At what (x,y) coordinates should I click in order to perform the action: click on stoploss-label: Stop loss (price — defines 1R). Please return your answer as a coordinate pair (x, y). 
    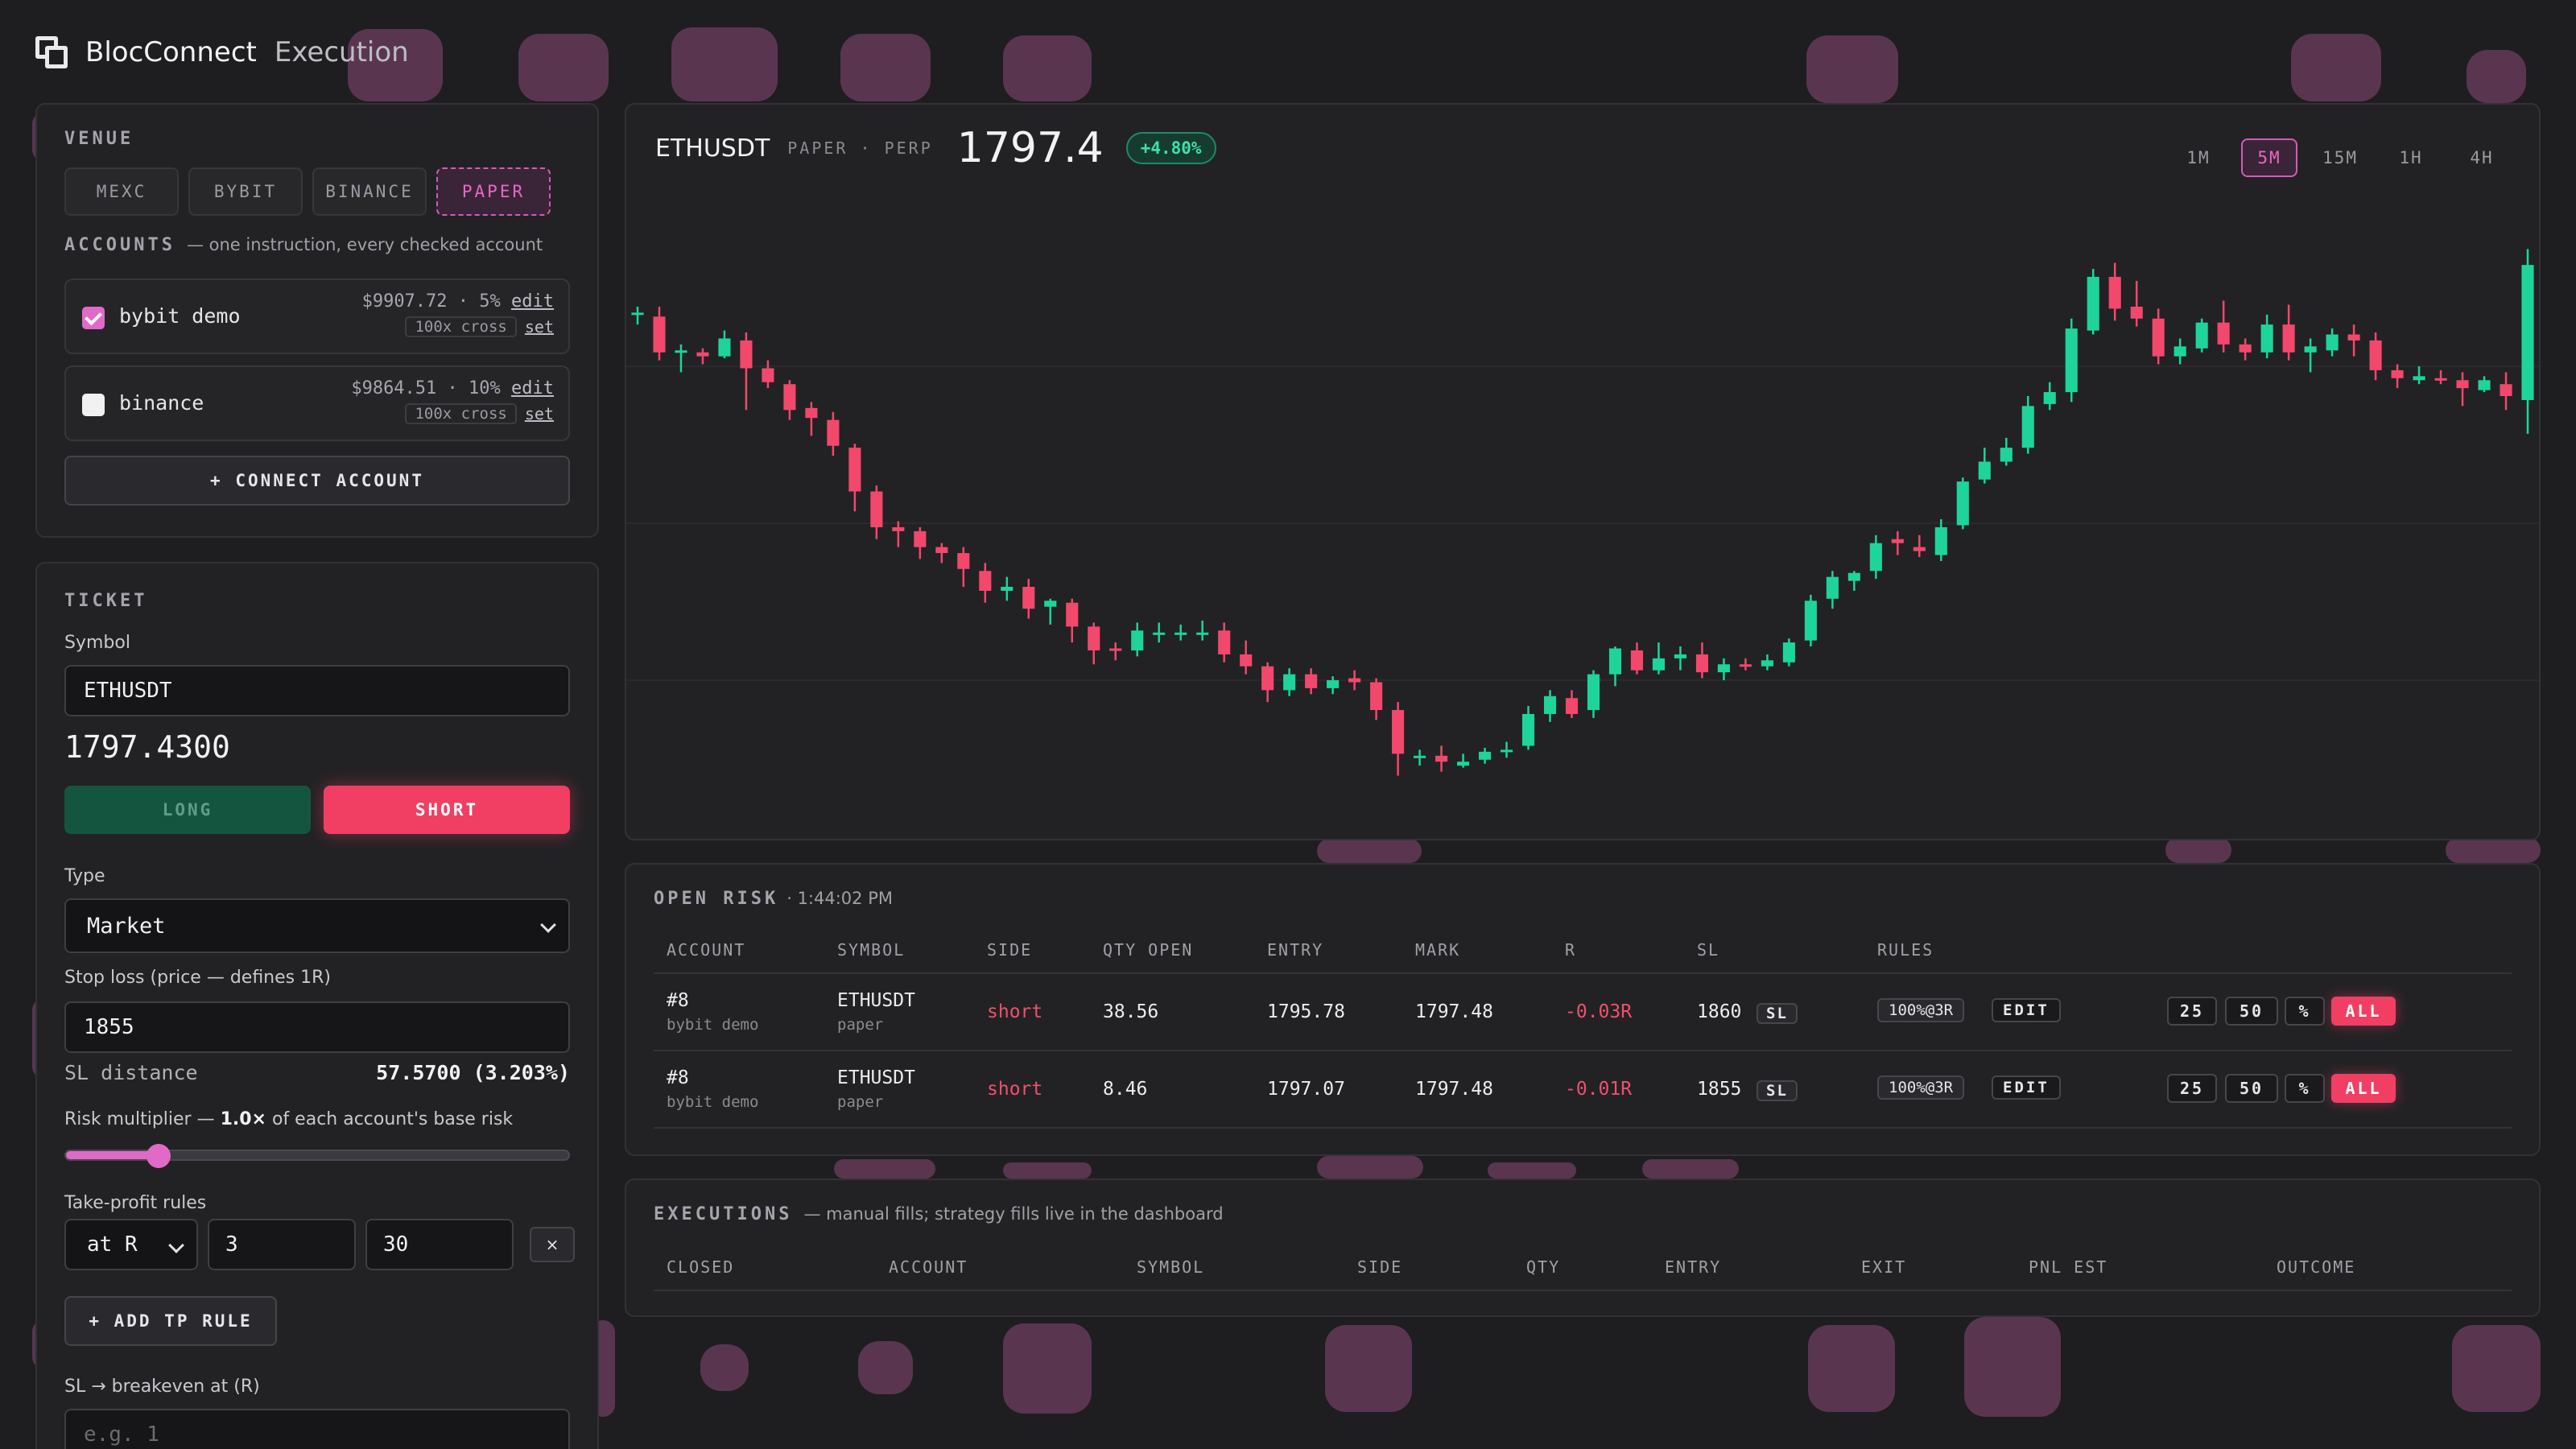
    Looking at the image, I should click on (197, 978).